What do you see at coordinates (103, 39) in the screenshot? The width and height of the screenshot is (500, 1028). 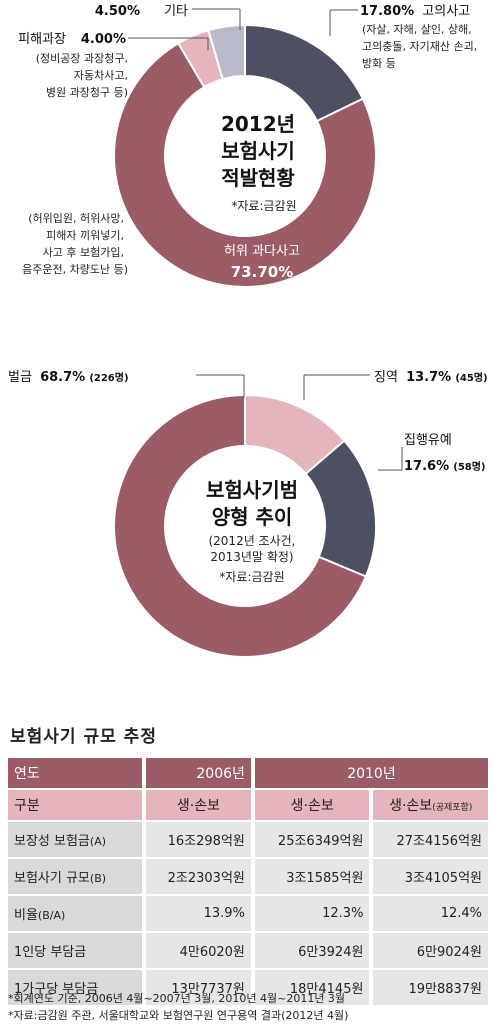 I see `pie1-exaggeration-value: 4.00%` at bounding box center [103, 39].